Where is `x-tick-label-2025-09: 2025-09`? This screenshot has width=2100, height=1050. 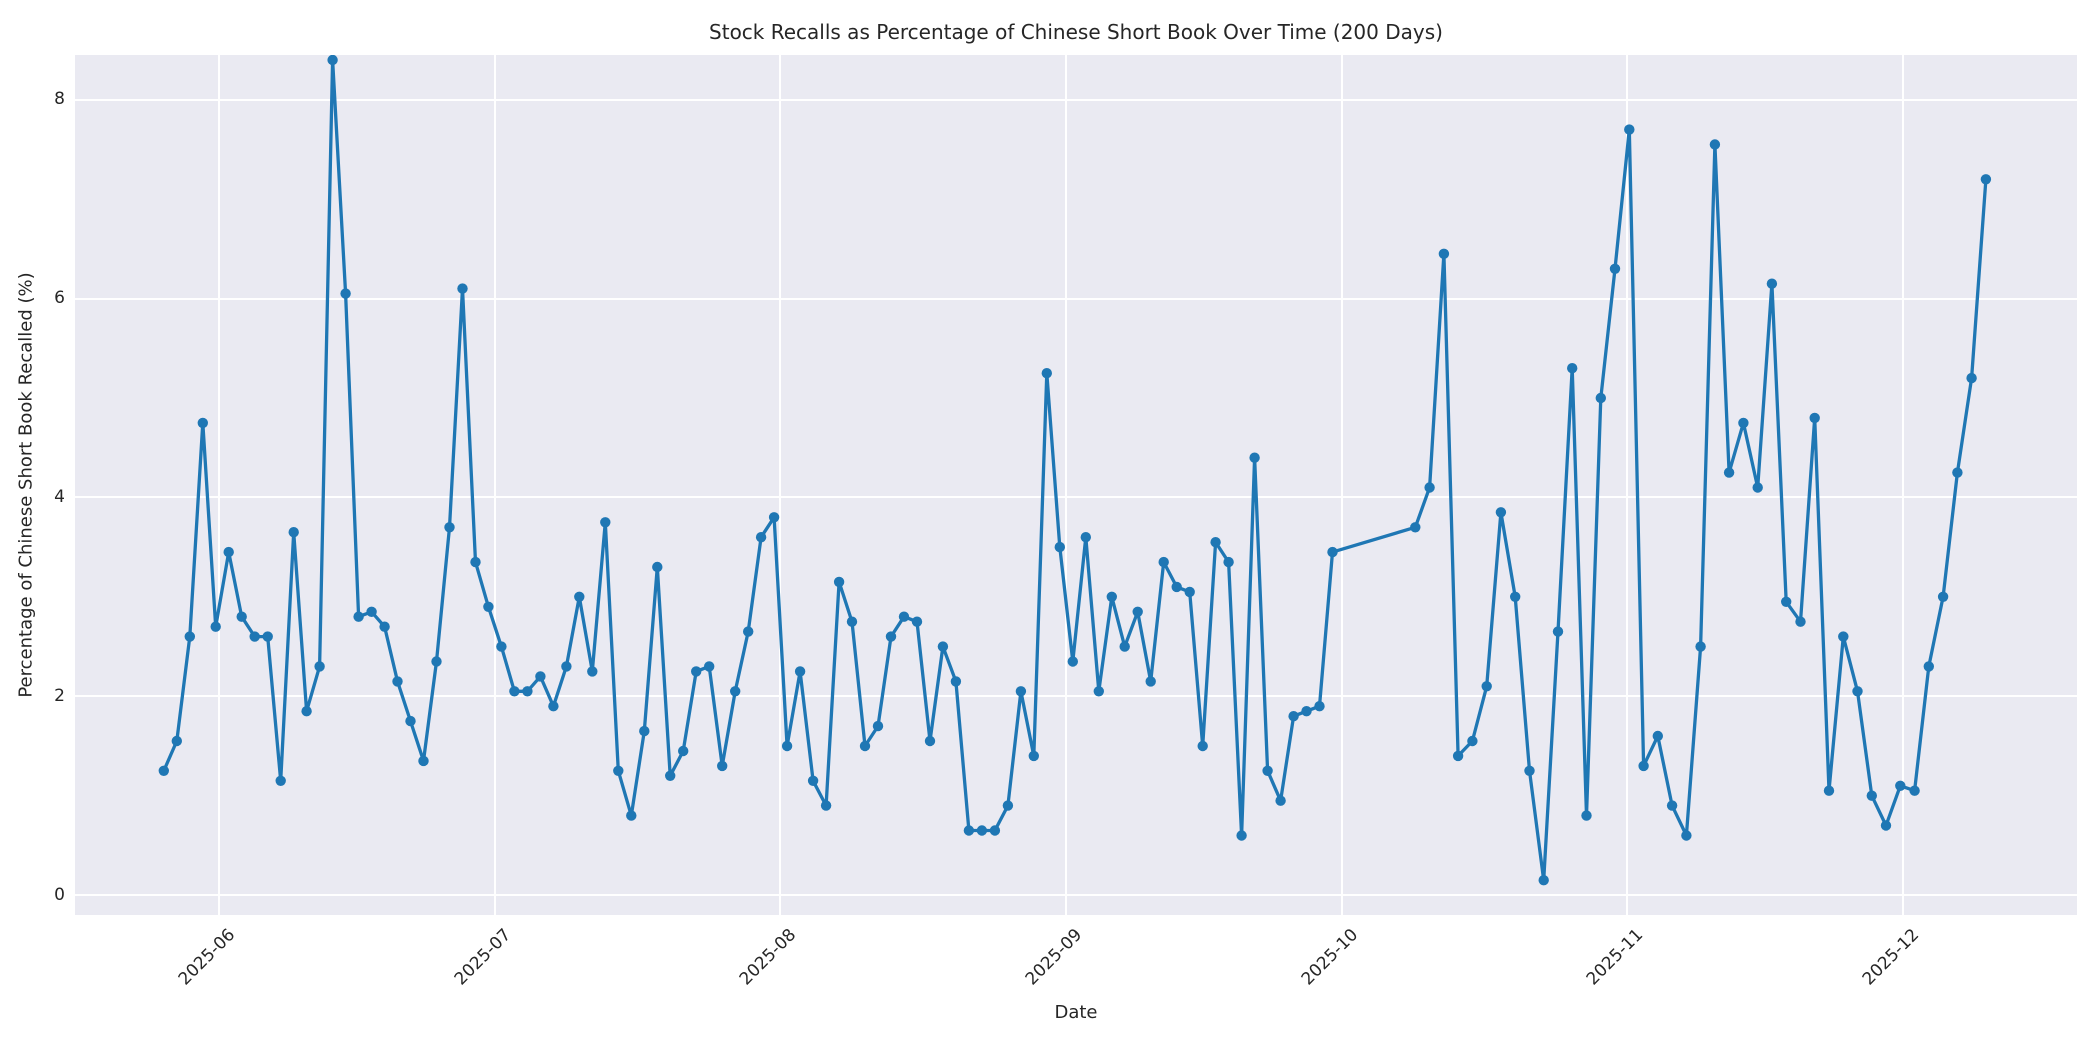 x-tick-label-2025-09: 2025-09 is located at coordinates (1053, 957).